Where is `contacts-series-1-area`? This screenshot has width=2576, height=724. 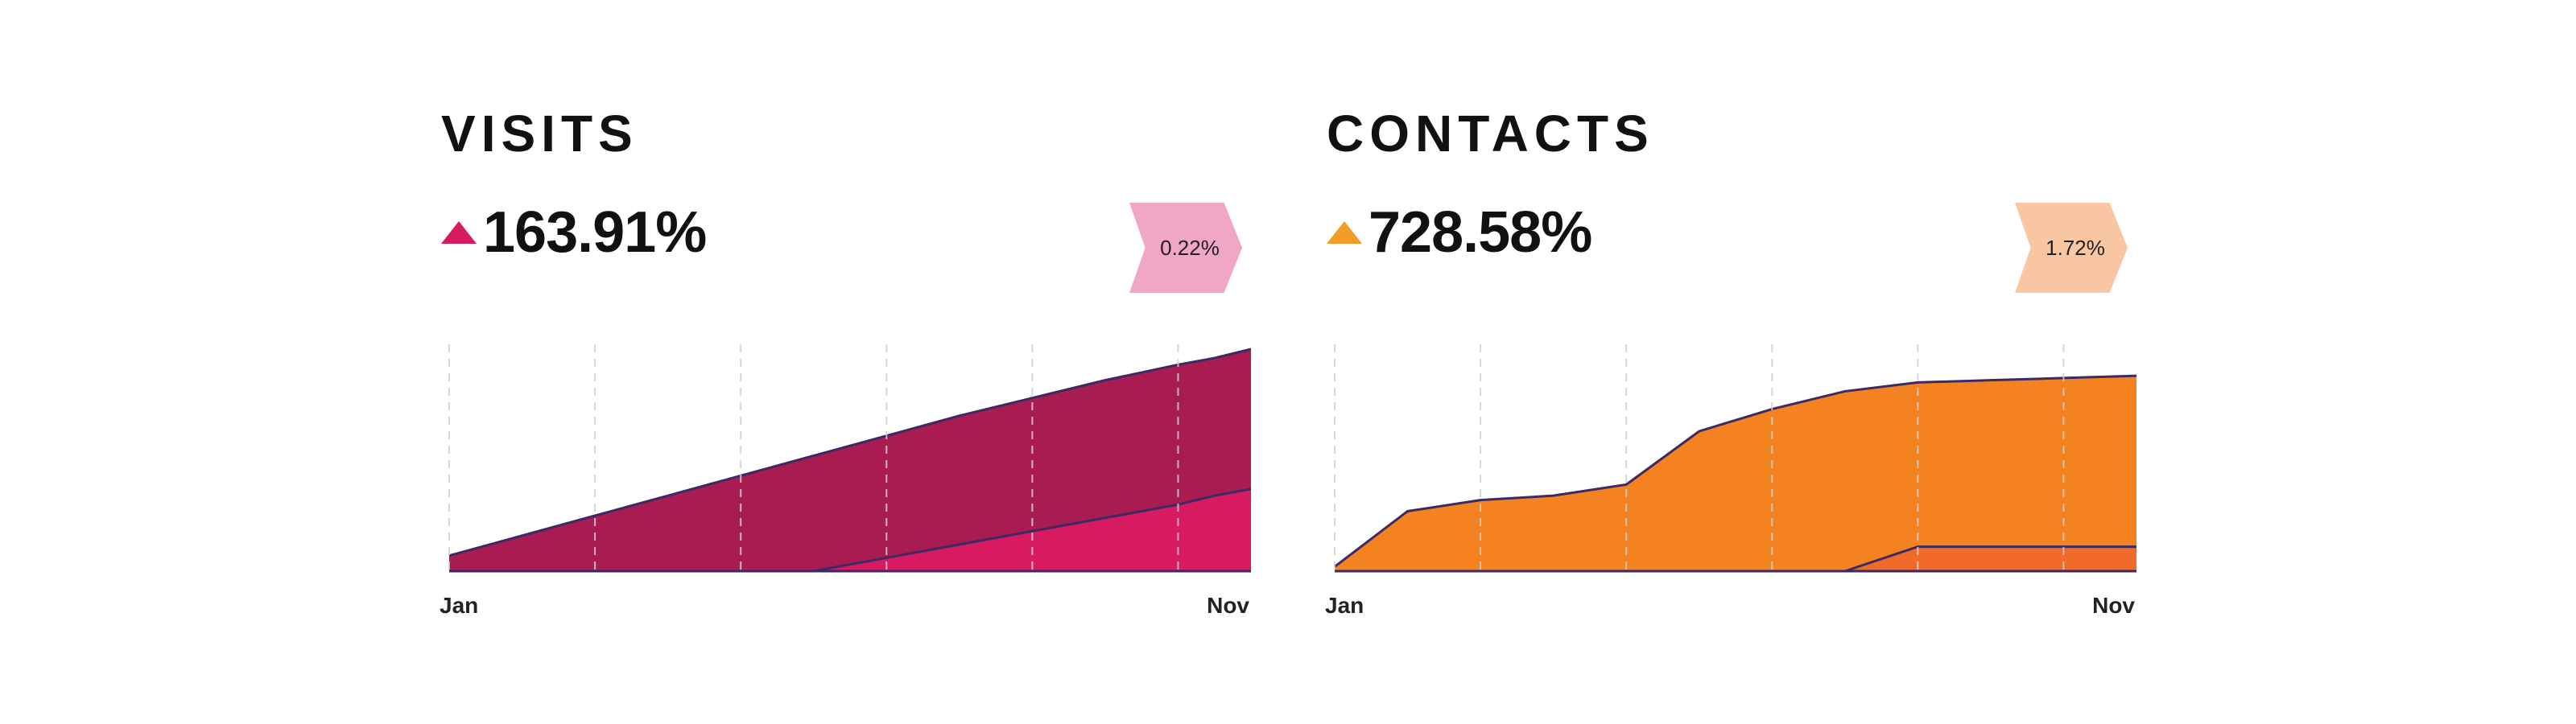 contacts-series-1-area is located at coordinates (1735, 473).